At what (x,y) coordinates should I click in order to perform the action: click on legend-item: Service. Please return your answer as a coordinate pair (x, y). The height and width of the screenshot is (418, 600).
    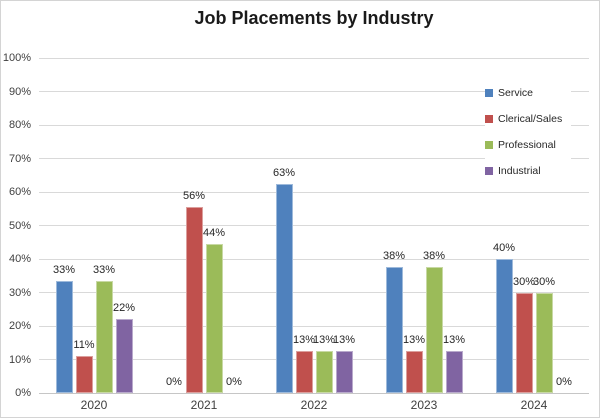
    Looking at the image, I should click on (528, 93).